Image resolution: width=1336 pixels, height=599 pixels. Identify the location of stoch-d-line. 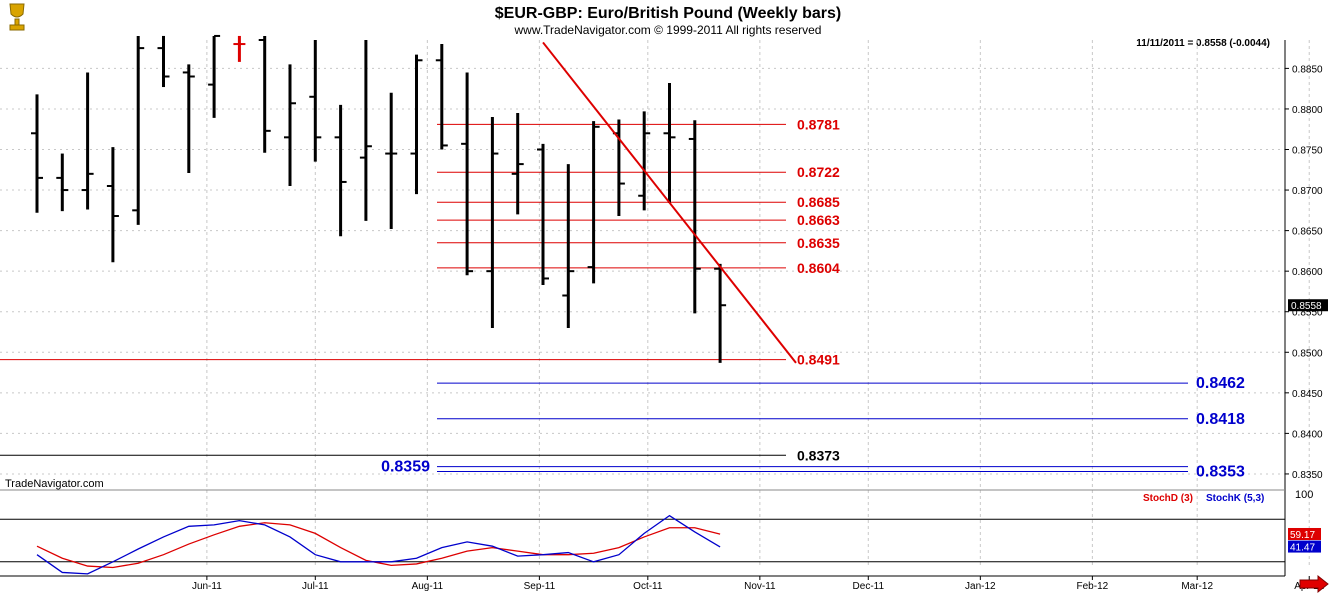
(378, 545).